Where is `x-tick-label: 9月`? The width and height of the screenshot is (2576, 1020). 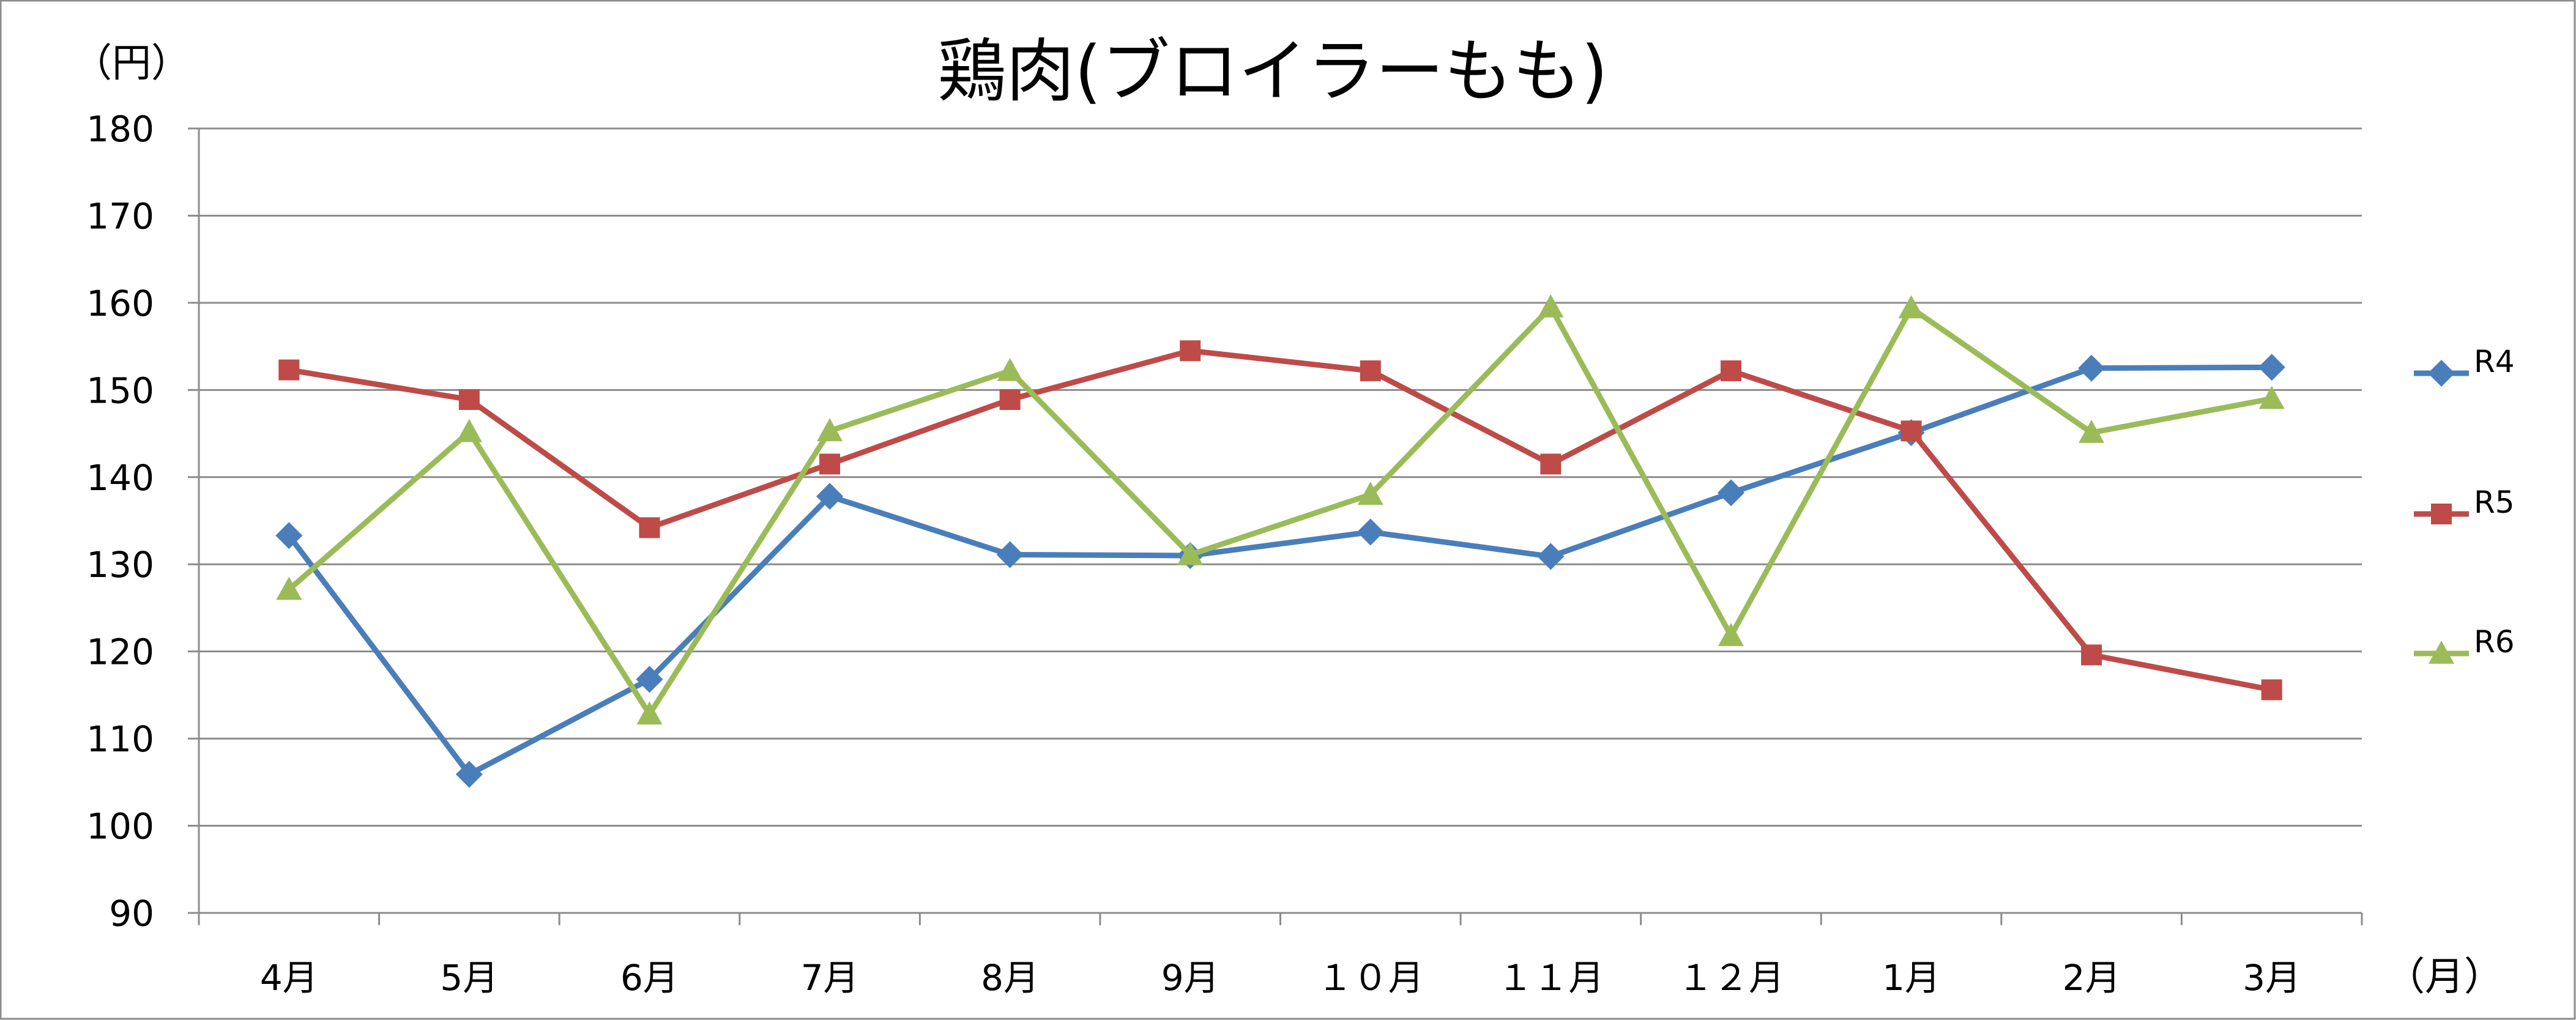 x-tick-label: 9月 is located at coordinates (1190, 978).